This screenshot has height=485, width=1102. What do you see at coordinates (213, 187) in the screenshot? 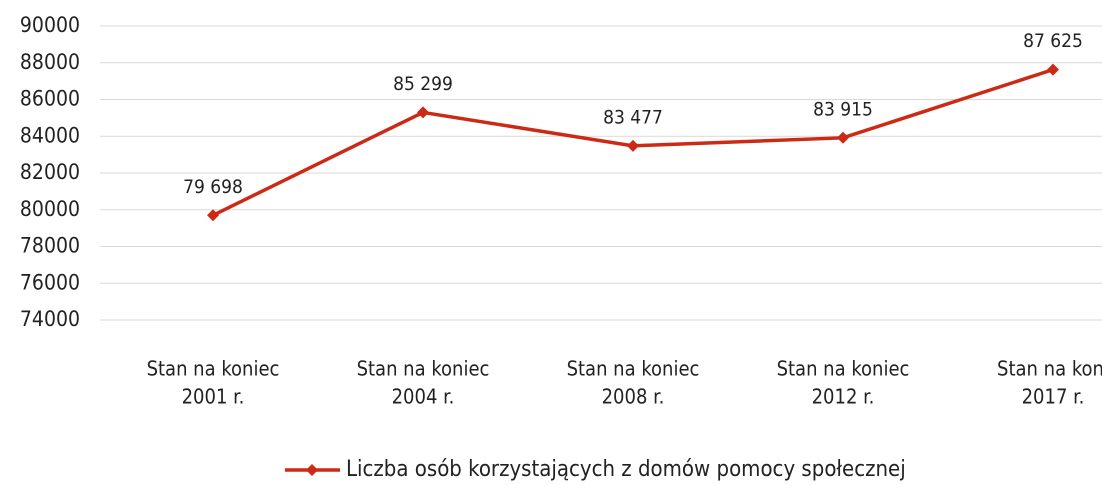
I see `data-label: 79 698` at bounding box center [213, 187].